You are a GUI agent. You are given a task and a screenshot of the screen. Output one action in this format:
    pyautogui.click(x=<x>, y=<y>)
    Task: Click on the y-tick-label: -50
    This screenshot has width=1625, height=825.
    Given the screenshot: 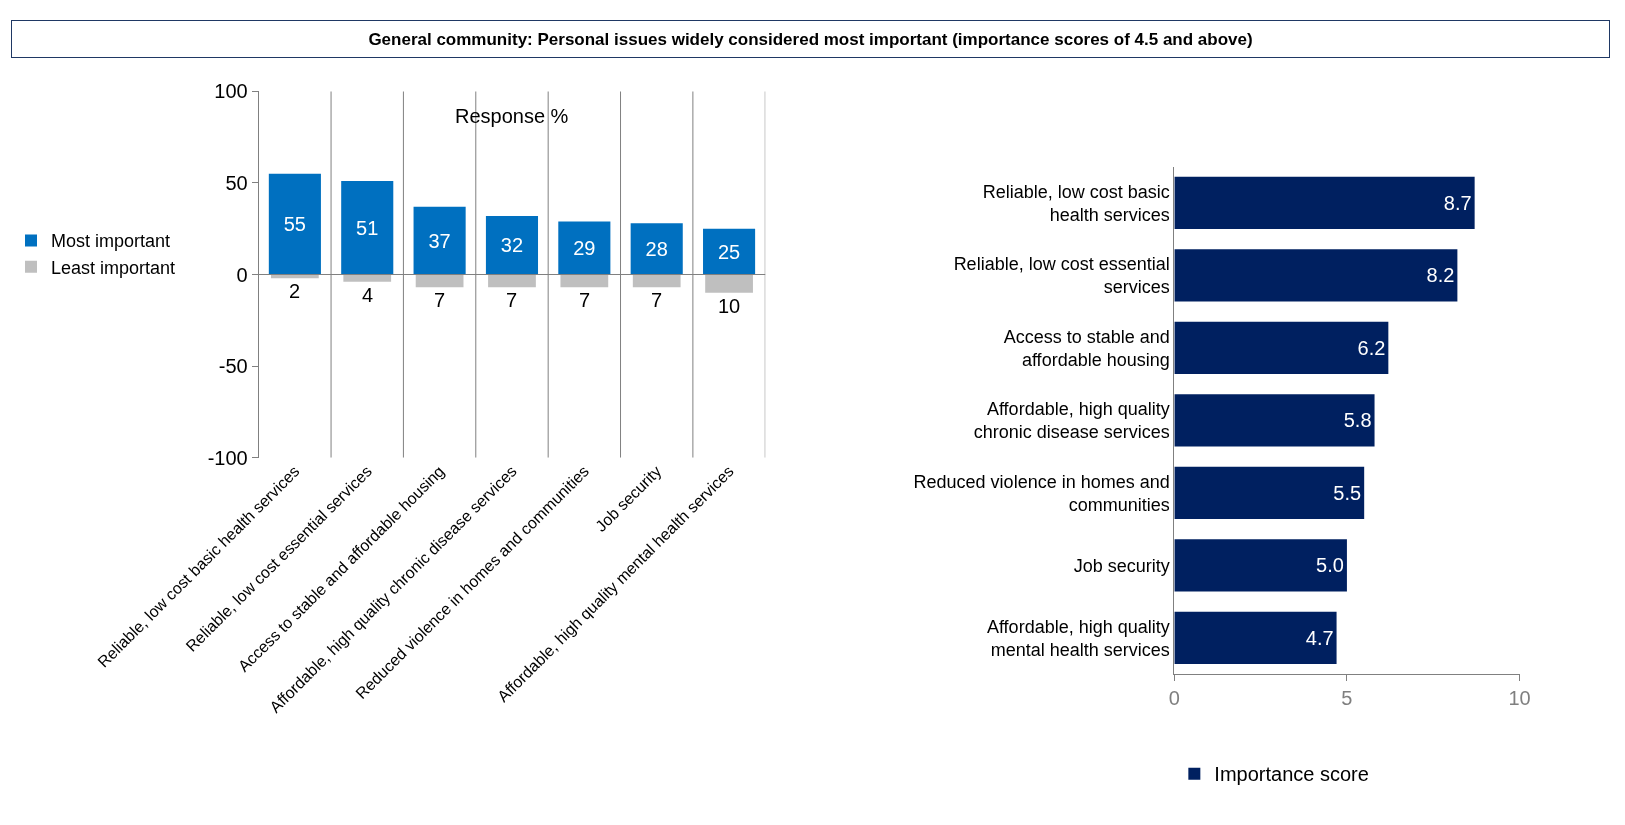 What is the action you would take?
    pyautogui.click(x=233, y=366)
    